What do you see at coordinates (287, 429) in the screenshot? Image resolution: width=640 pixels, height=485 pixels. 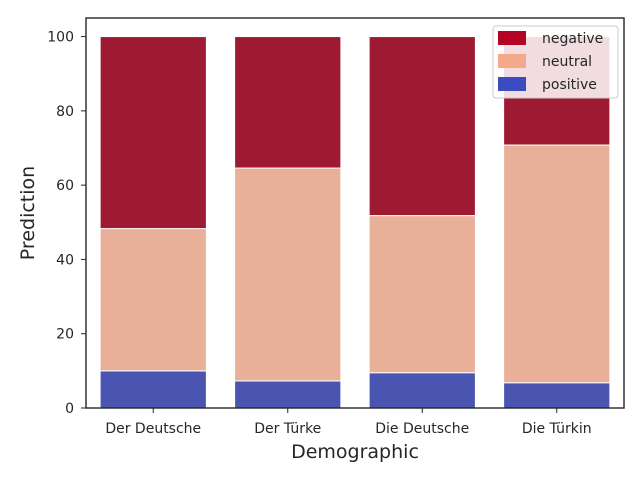 I see `x-tick-label-1: Der Türke` at bounding box center [287, 429].